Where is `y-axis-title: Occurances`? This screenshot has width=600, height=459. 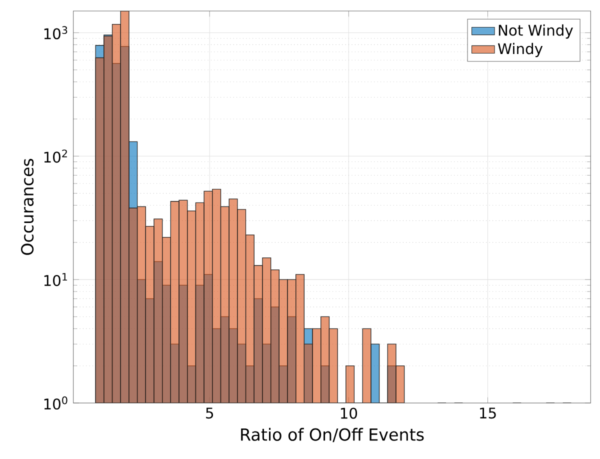
y-axis-title: Occurances is located at coordinates (27, 206).